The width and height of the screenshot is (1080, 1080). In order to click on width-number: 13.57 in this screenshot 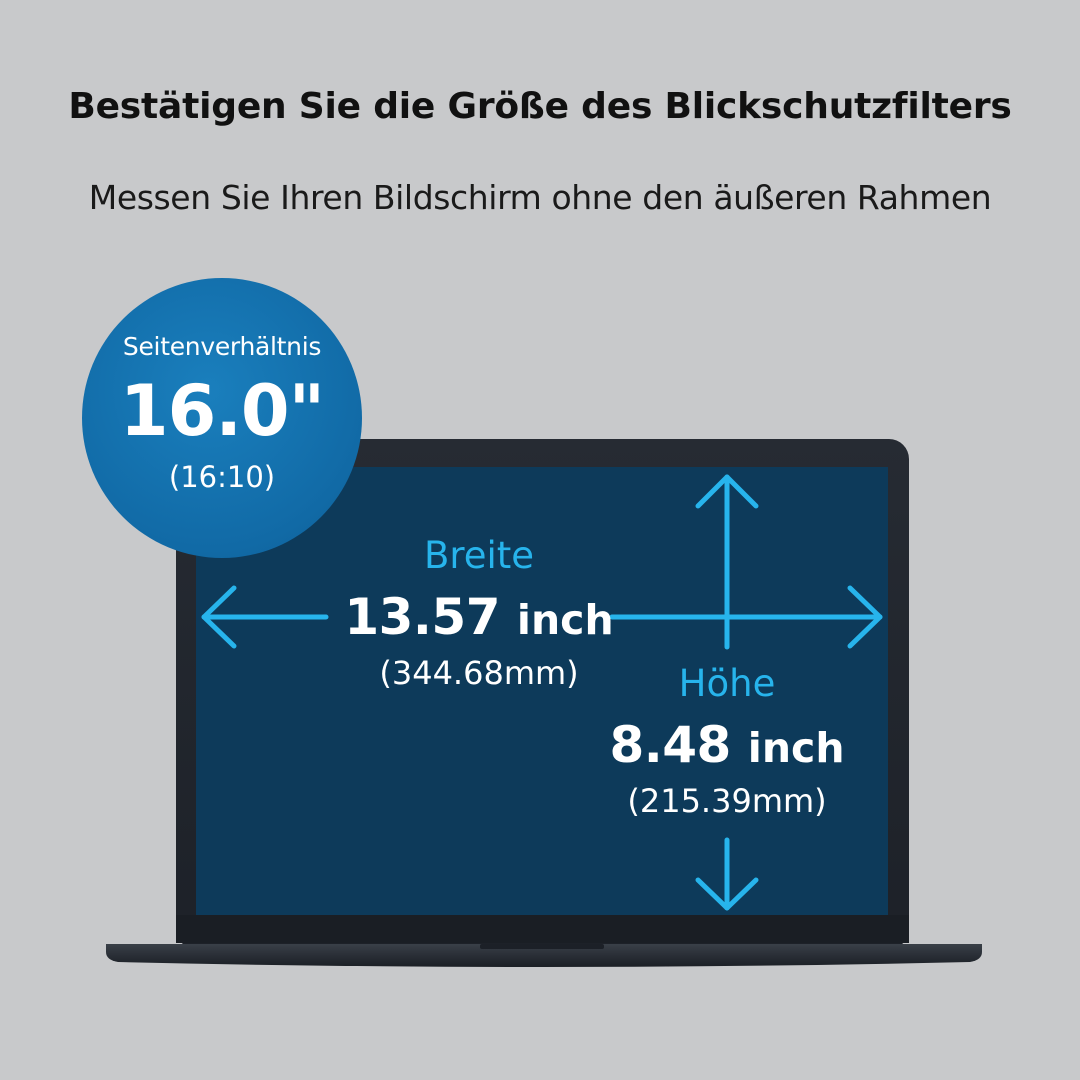, I will do `click(422, 617)`.